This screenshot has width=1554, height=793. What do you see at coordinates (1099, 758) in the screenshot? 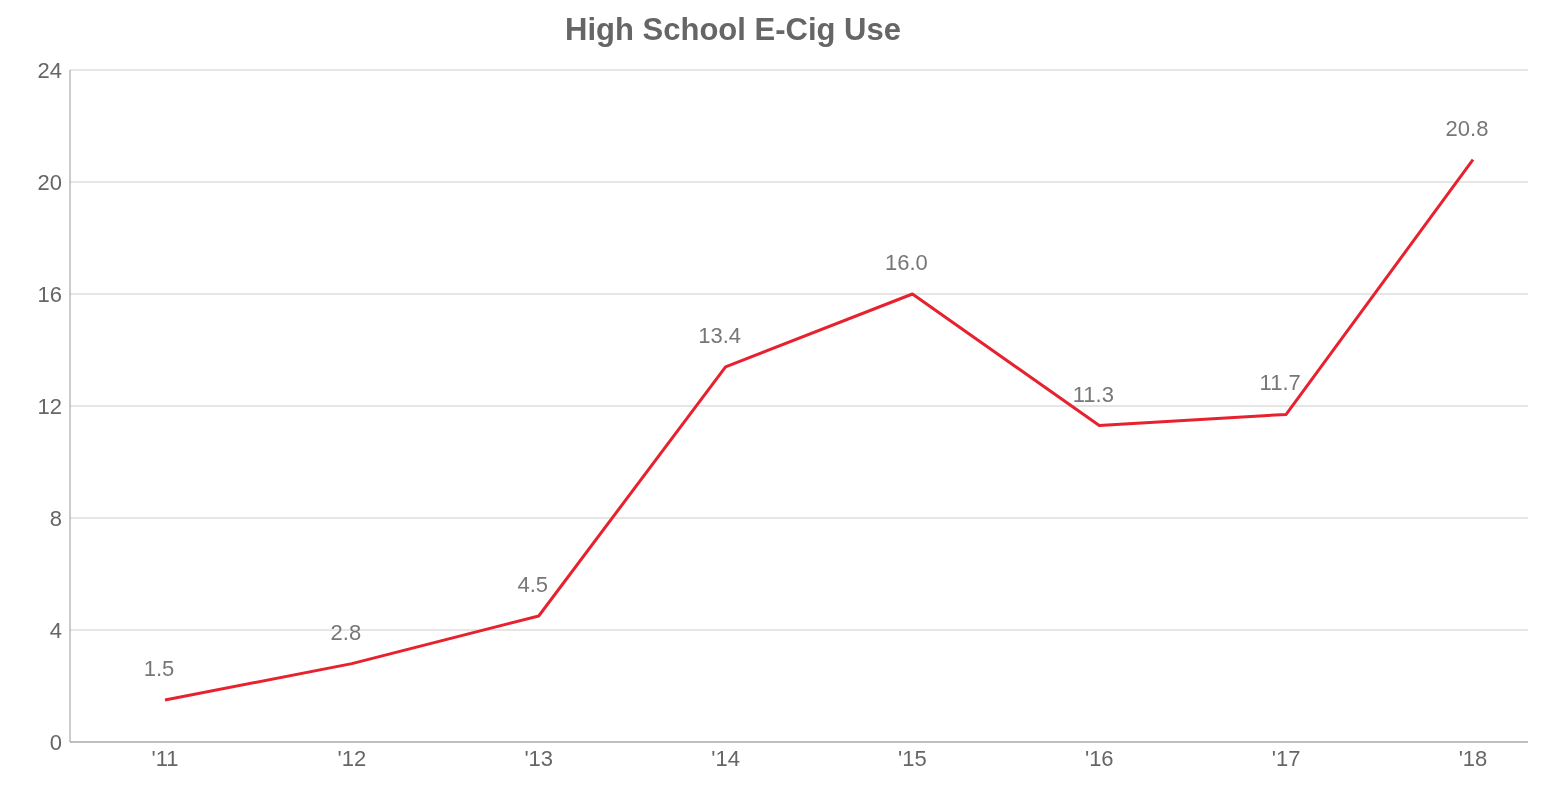
I see `x-tick-label: '16` at bounding box center [1099, 758].